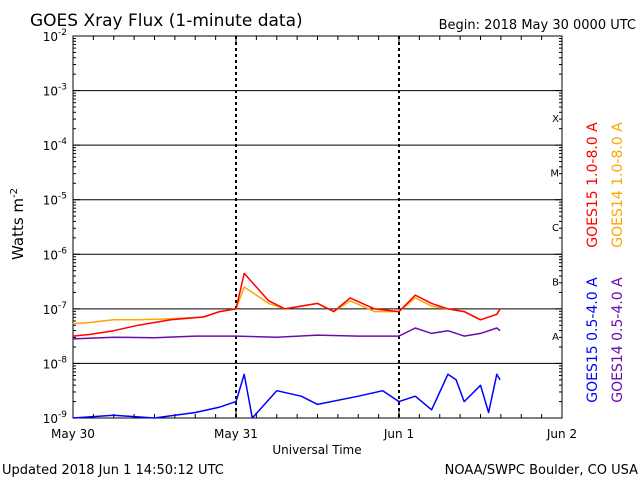  I want to click on legend-item: GOES15 0.5-4.0 A, so click(593, 340).